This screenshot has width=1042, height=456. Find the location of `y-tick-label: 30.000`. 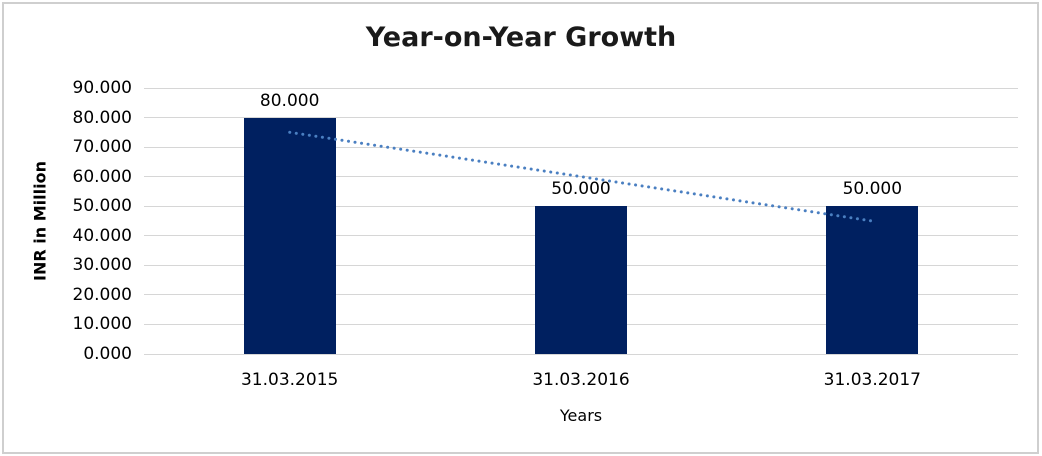

y-tick-label: 30.000 is located at coordinates (102, 265).